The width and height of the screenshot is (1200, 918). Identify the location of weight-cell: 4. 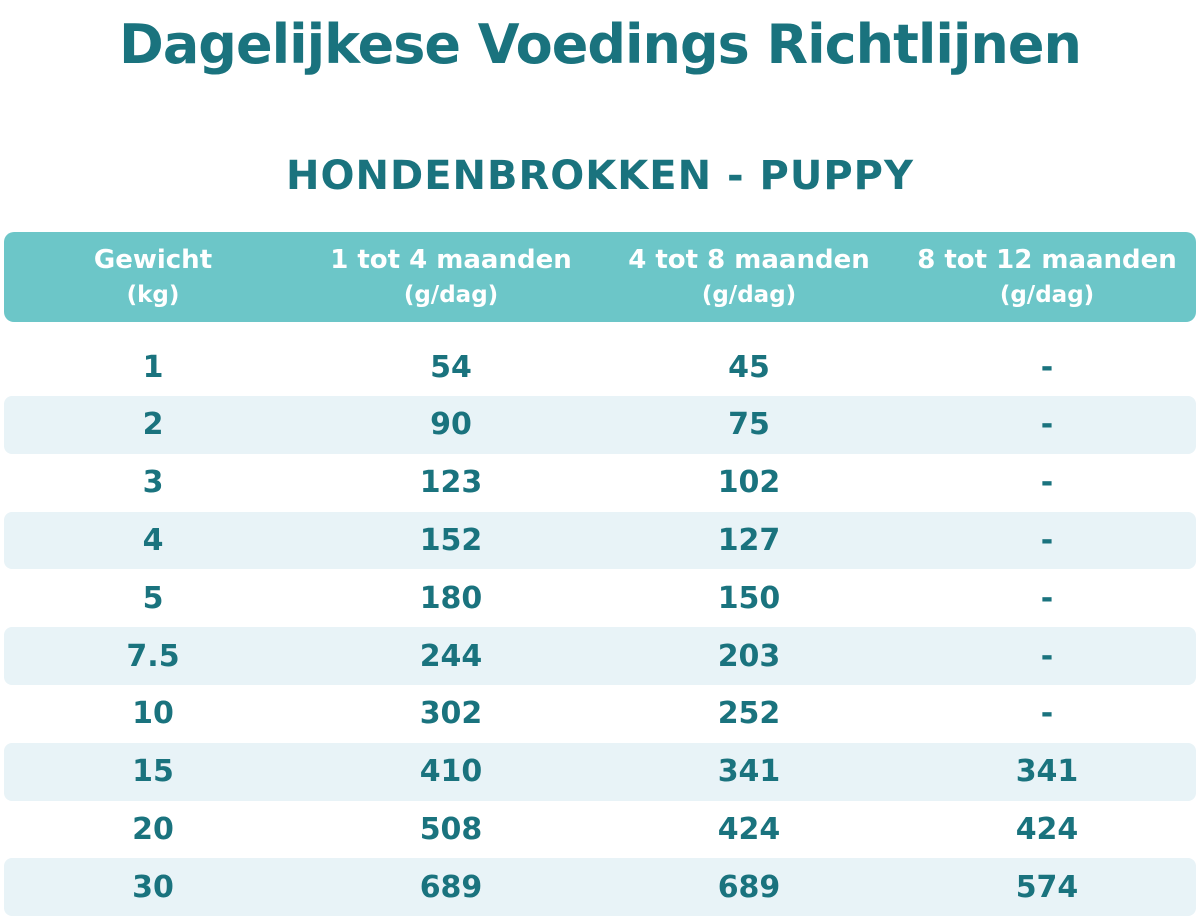
(153, 540).